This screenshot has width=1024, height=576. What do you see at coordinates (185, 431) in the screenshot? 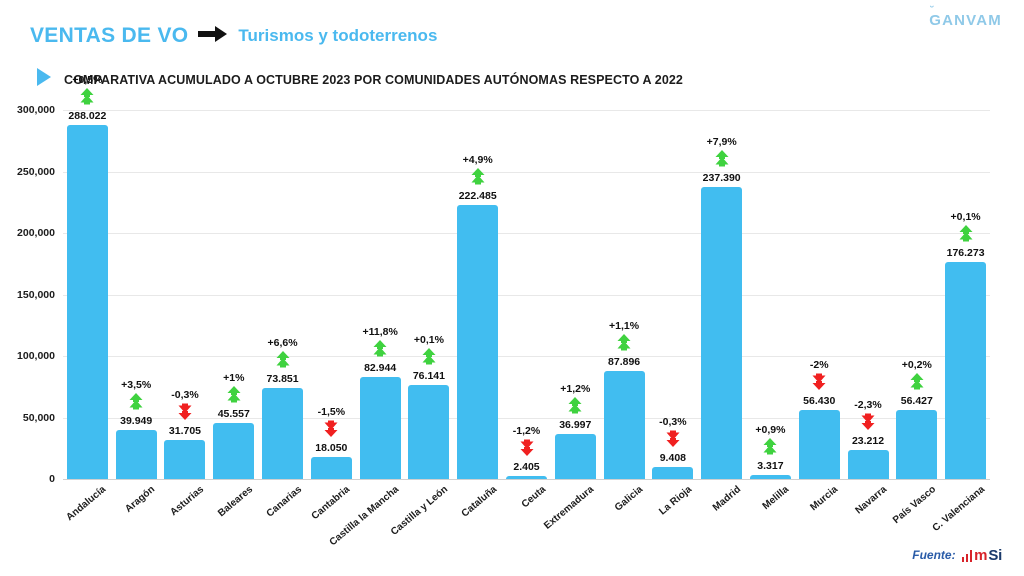
I see `bar-value-label: 31.705` at bounding box center [185, 431].